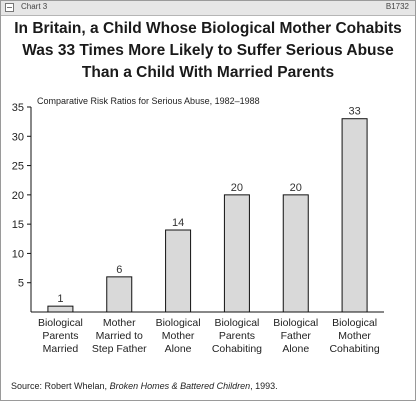 The width and height of the screenshot is (418, 404). Describe the element at coordinates (76, 386) in the screenshot. I see `source-author: Robert Whelan,` at that location.